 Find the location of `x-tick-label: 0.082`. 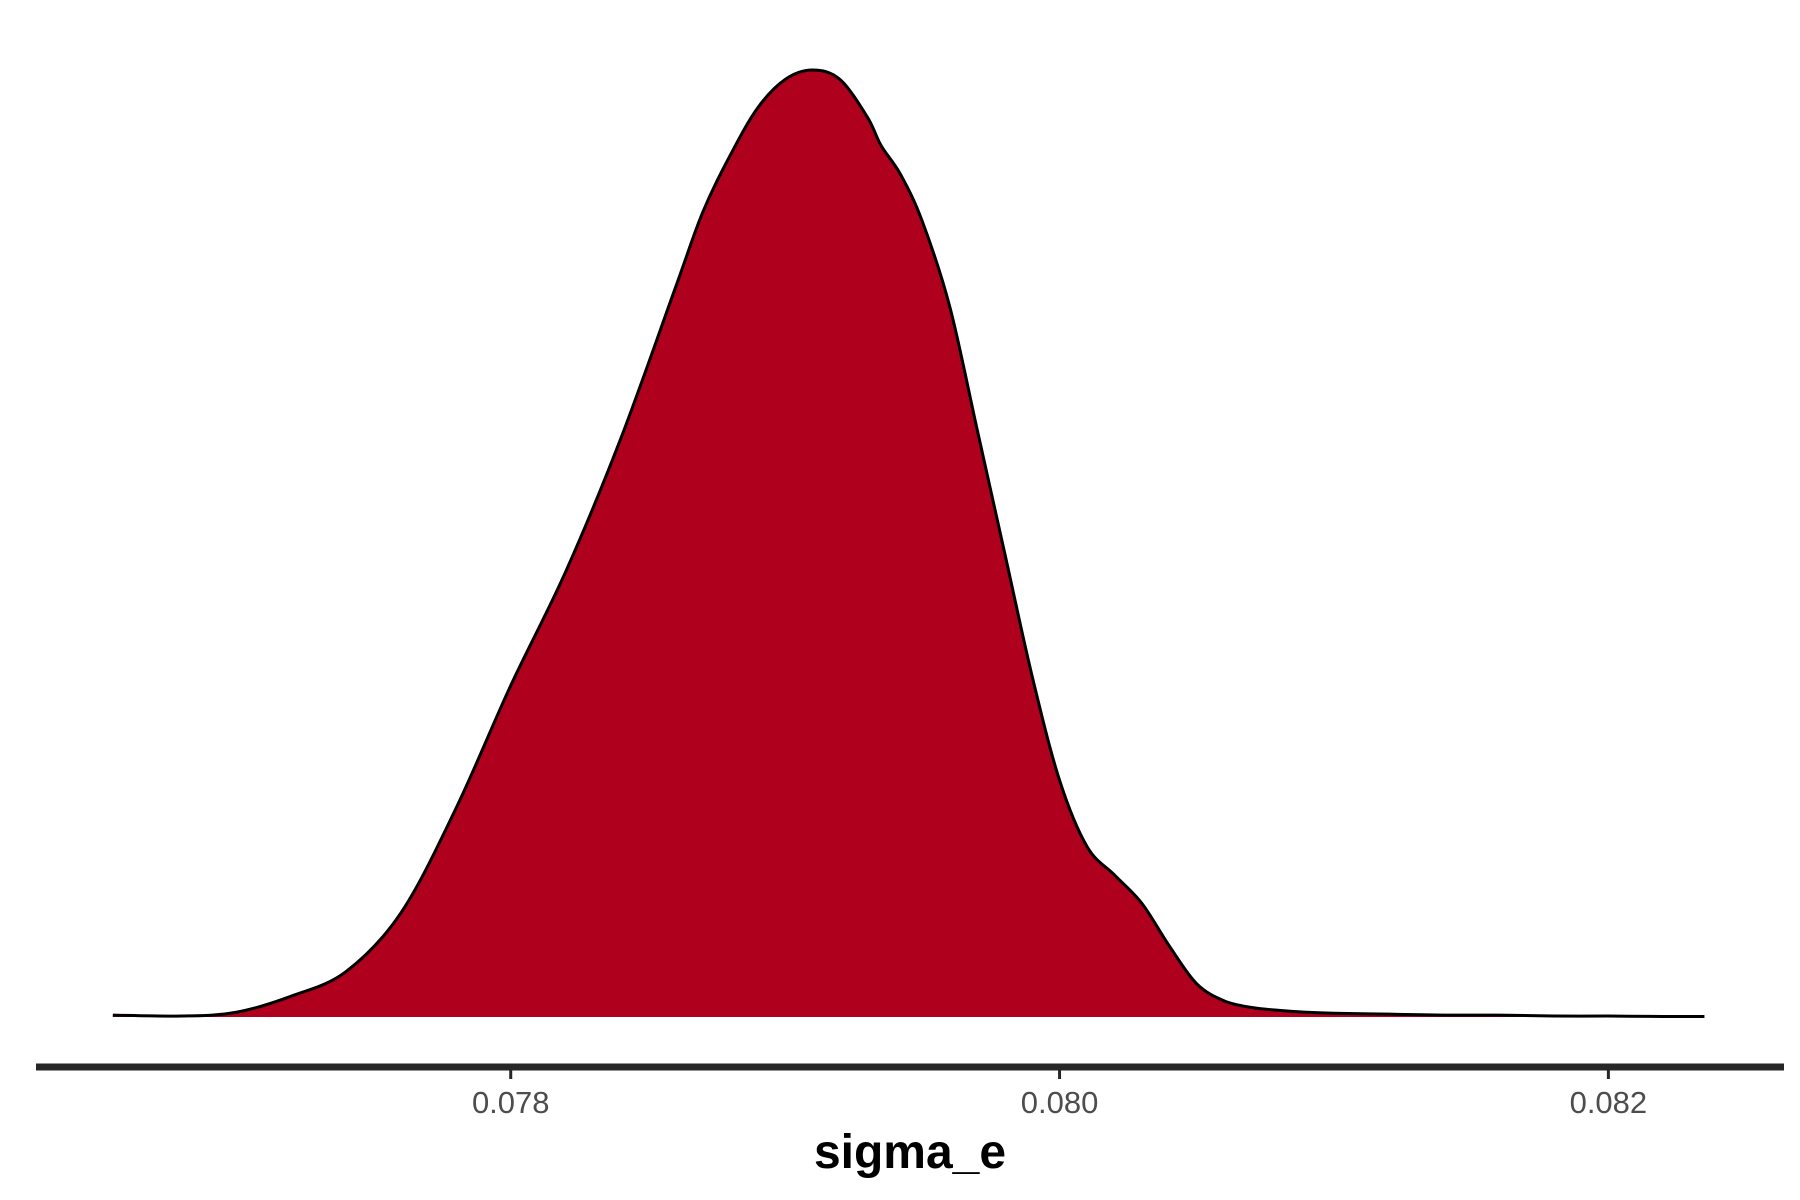

x-tick-label: 0.082 is located at coordinates (1609, 1102).